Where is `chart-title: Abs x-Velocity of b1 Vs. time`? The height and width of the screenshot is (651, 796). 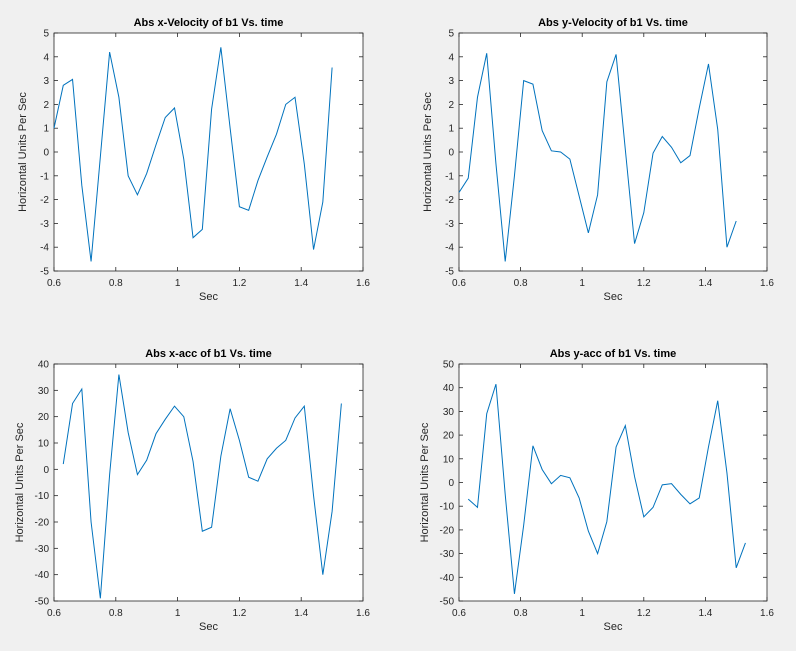 chart-title: Abs x-Velocity of b1 Vs. time is located at coordinates (209, 23).